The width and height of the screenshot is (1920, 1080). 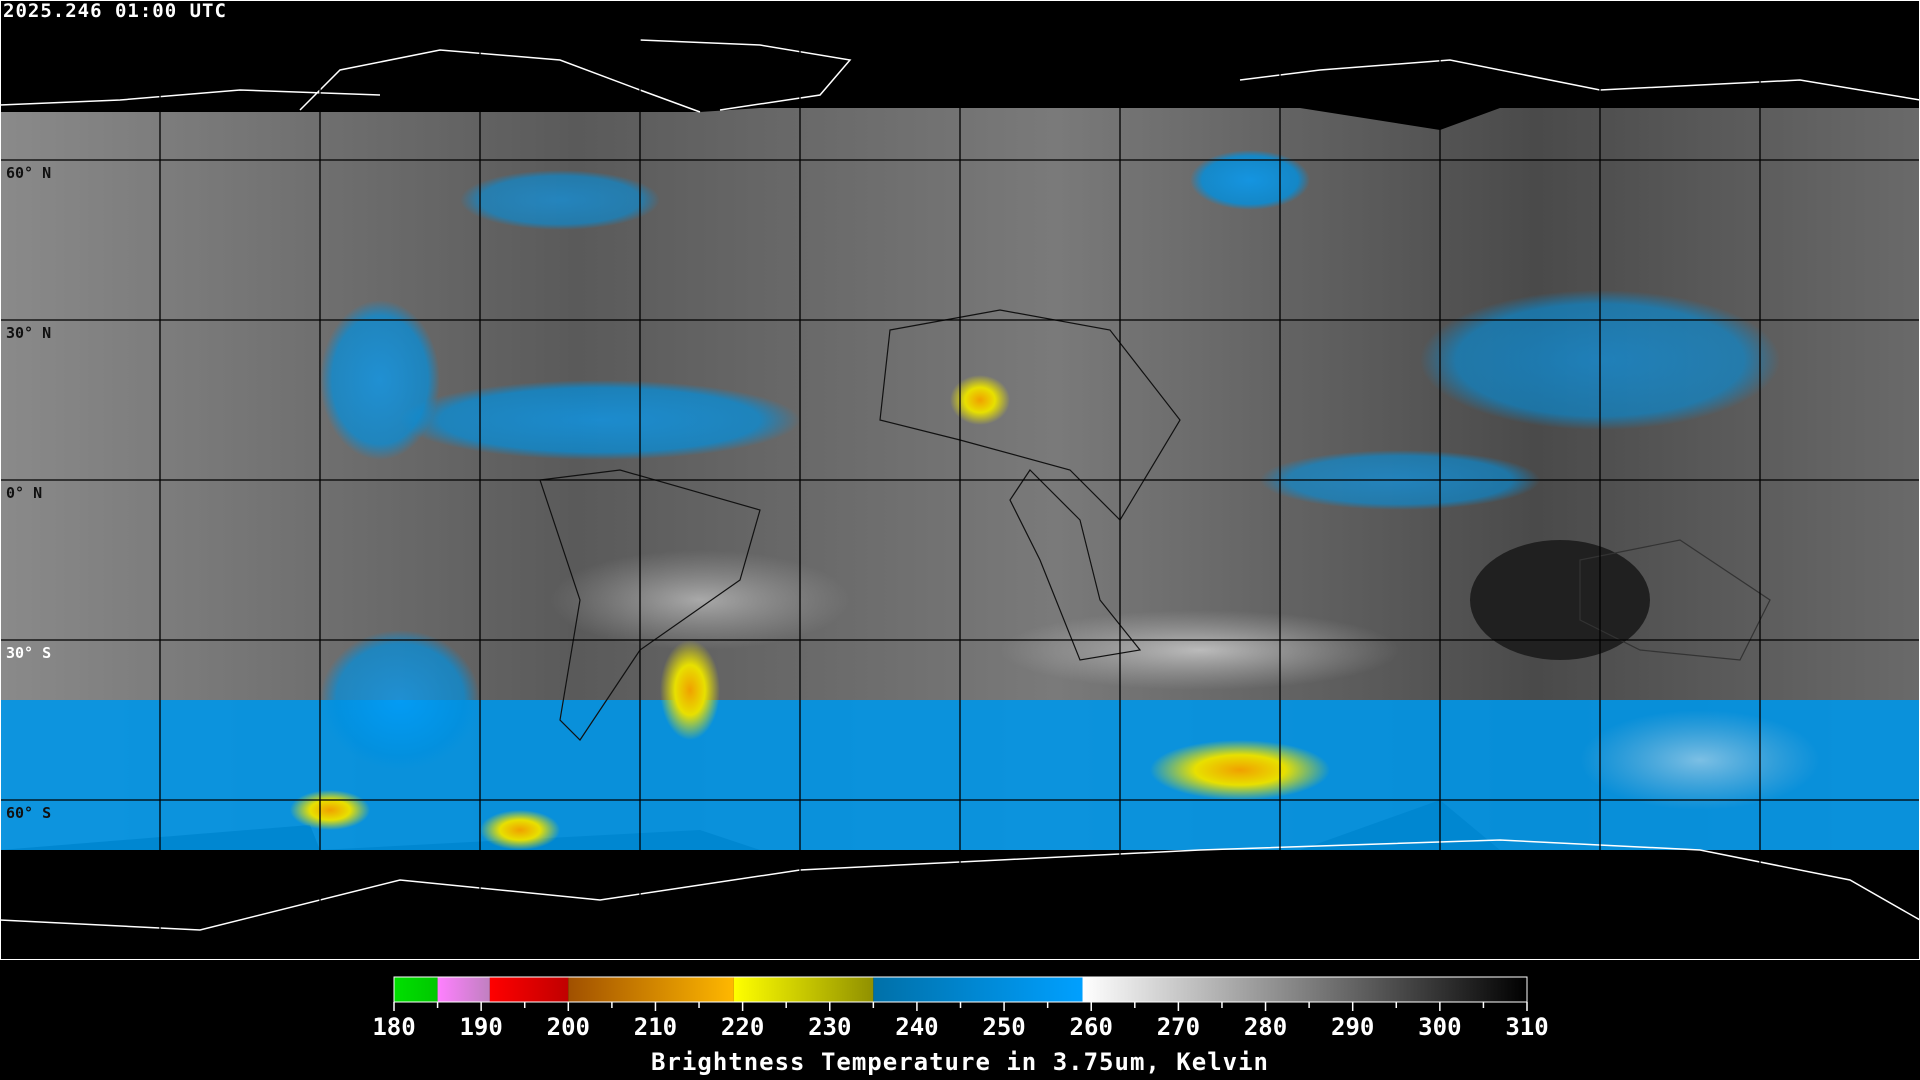 I want to click on colorbar-tick-label: 290, so click(x=1353, y=1027).